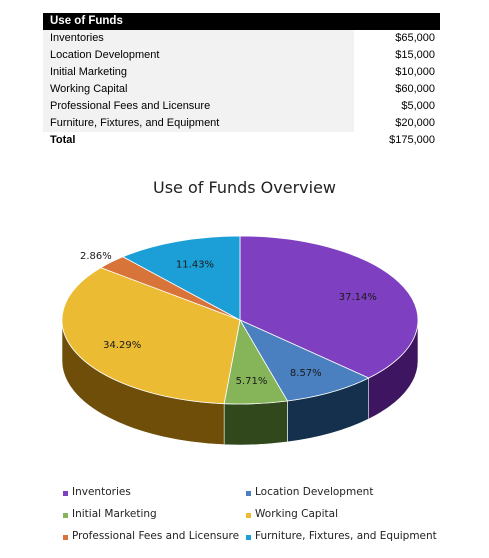 This screenshot has height=558, width=489. I want to click on row-amount: $65,000, so click(415, 38).